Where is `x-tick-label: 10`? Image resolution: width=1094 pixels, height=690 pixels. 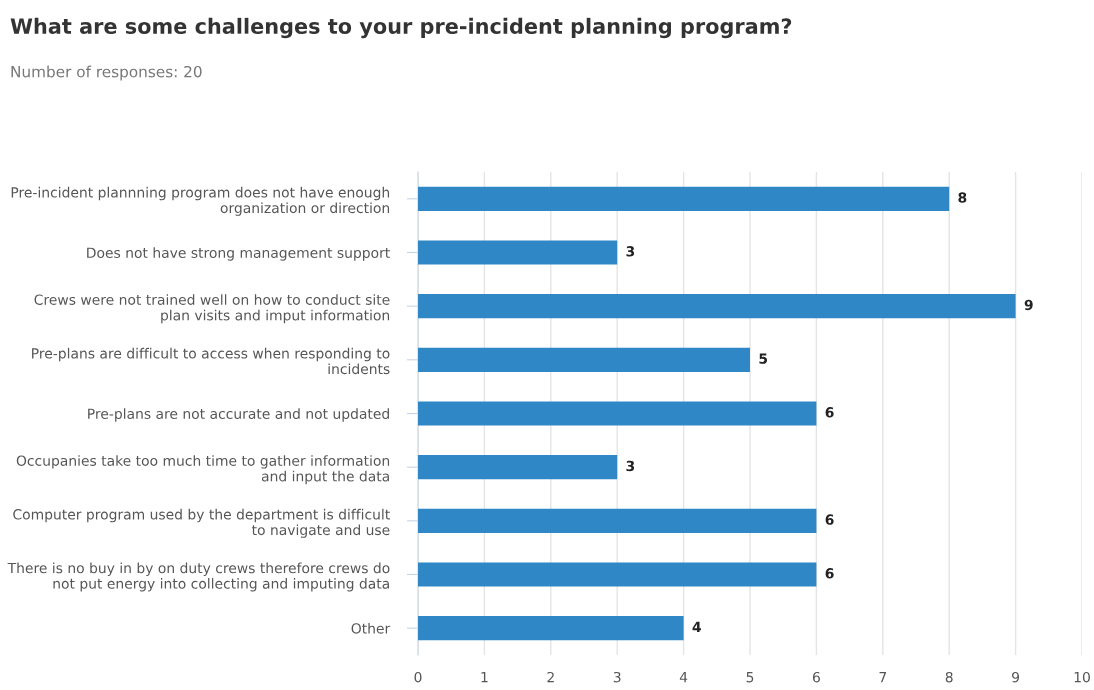
x-tick-label: 10 is located at coordinates (1082, 677).